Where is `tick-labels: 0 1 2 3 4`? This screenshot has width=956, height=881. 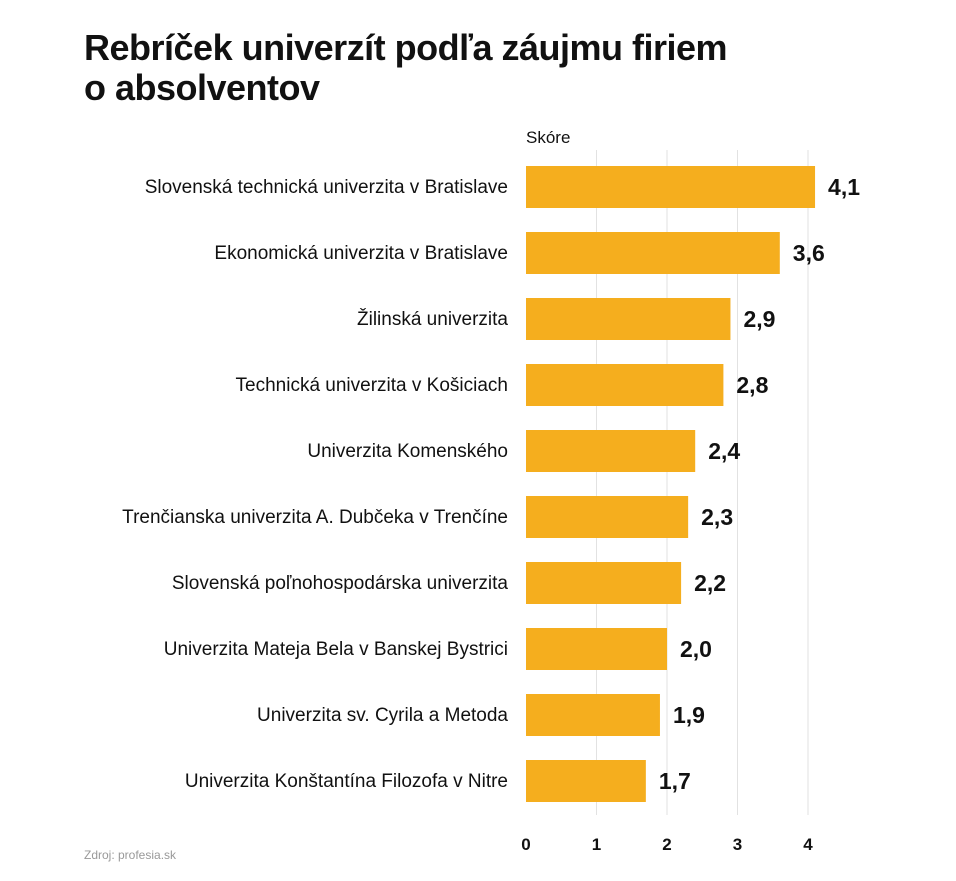 tick-labels: 0 1 2 3 4 is located at coordinates (667, 844).